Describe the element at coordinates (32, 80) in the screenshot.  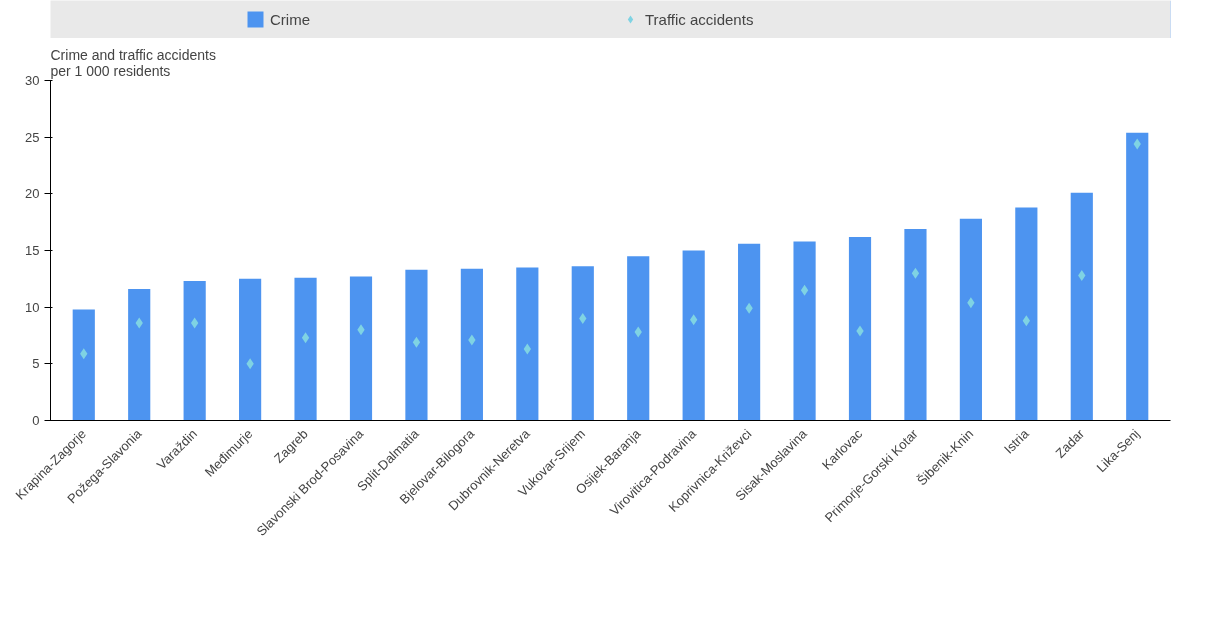
I see `y-tick-label: 30` at that location.